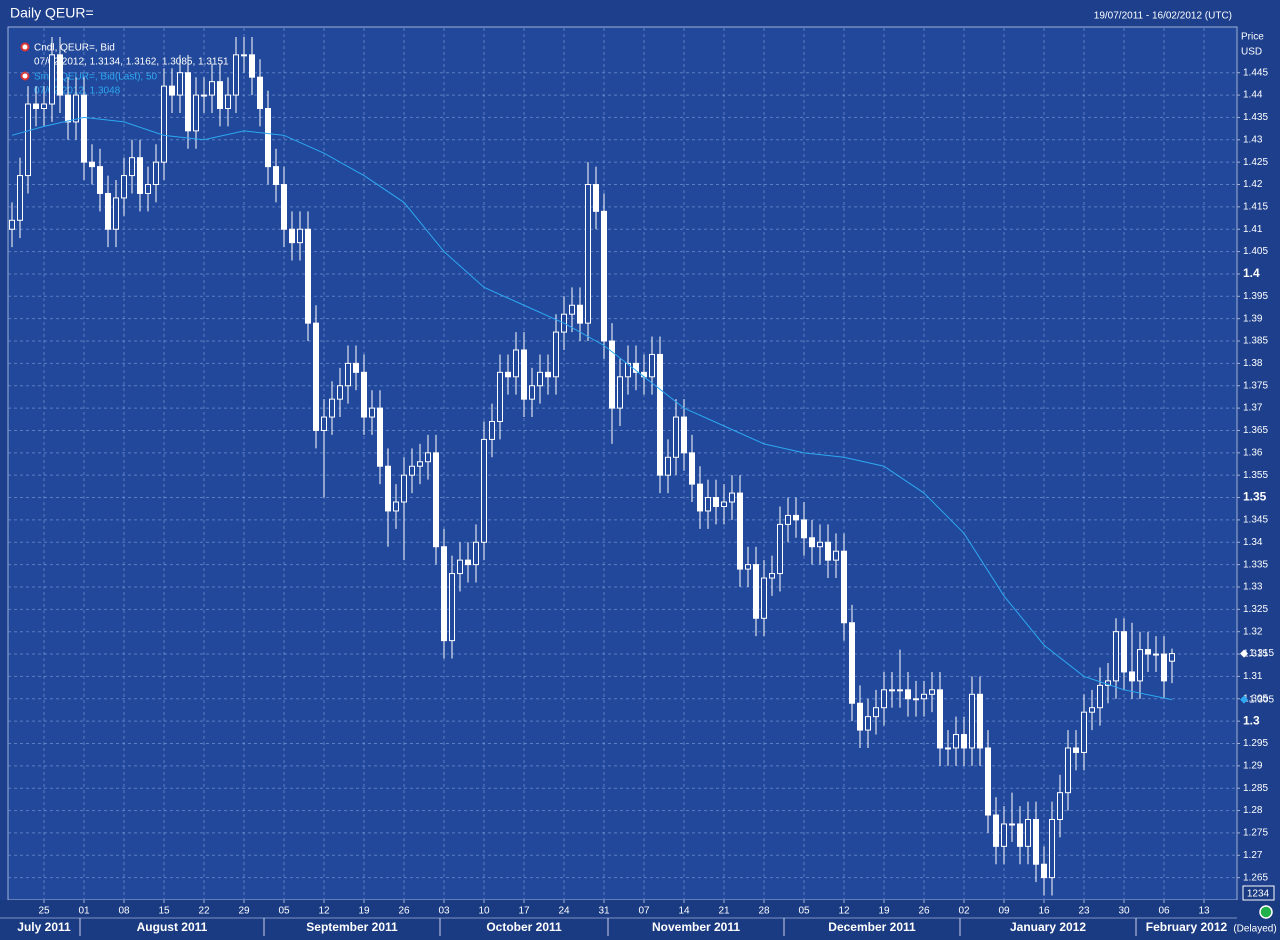 This screenshot has width=1280, height=940. What do you see at coordinates (1266, 912) in the screenshot?
I see `status-light` at bounding box center [1266, 912].